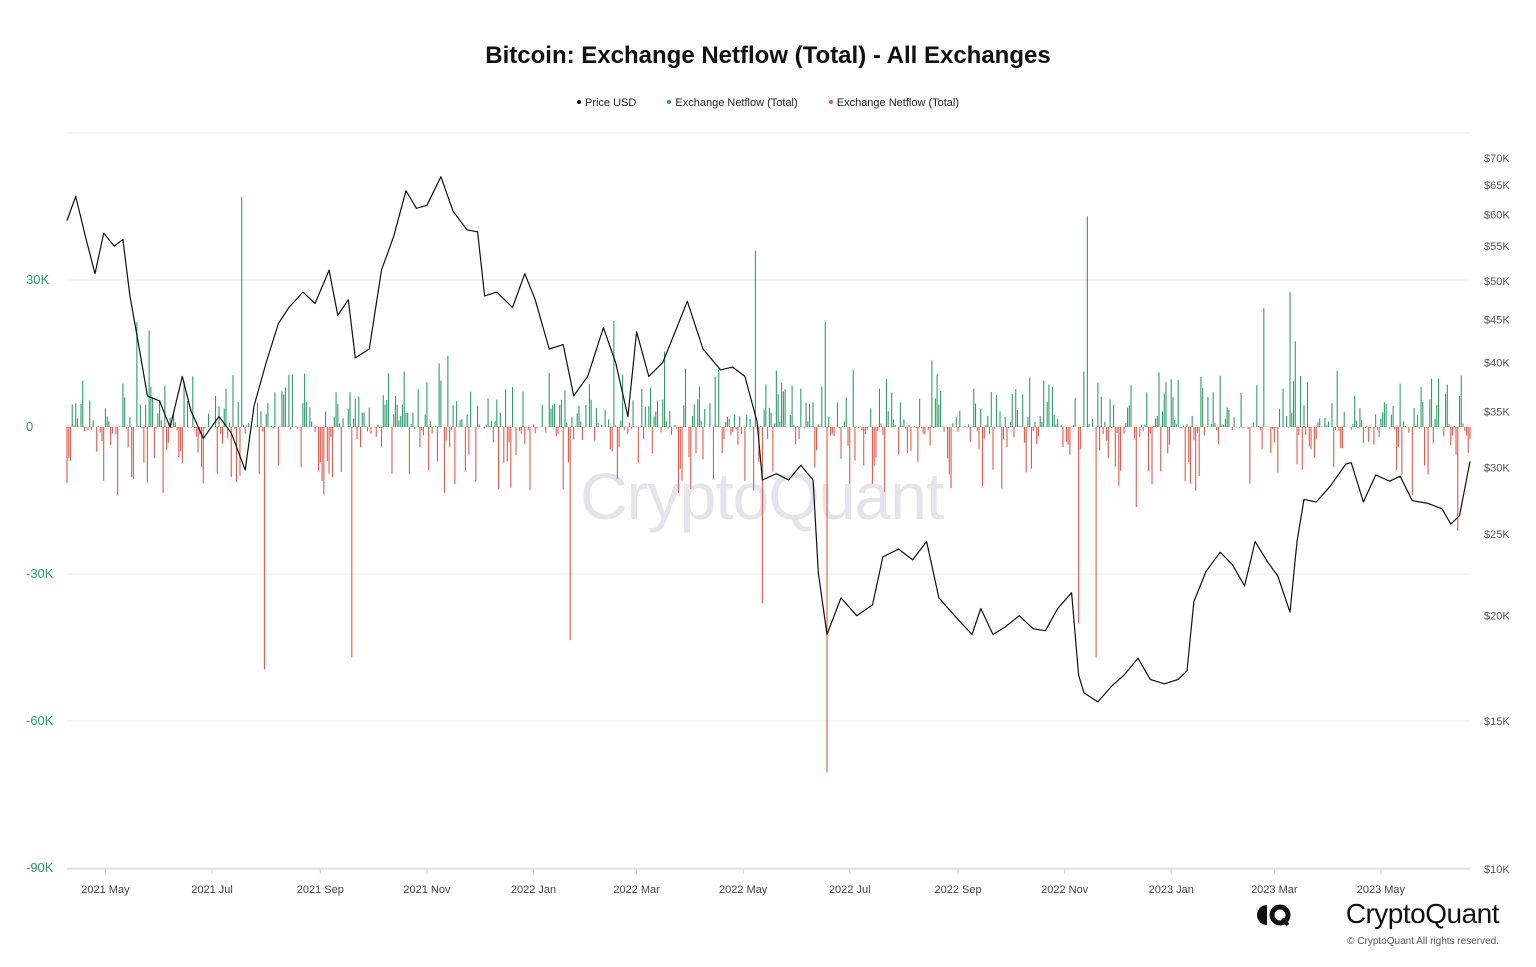  I want to click on y-tick-label-right: $70K, so click(1497, 159).